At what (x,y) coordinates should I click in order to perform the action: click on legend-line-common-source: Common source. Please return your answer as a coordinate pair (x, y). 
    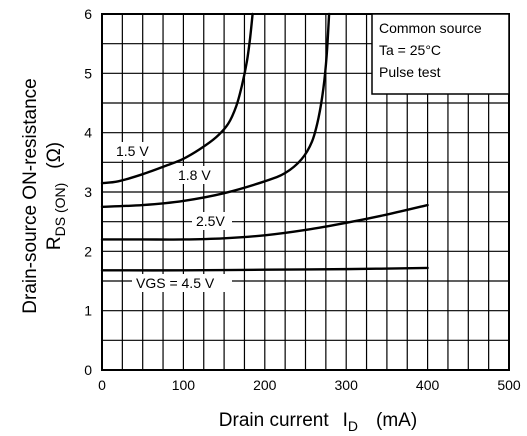
    Looking at the image, I should click on (430, 28).